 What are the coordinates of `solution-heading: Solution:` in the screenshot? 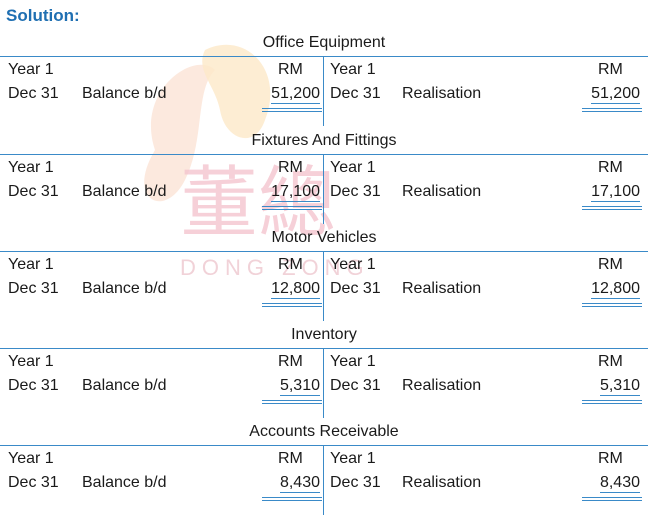 It's located at (43, 15).